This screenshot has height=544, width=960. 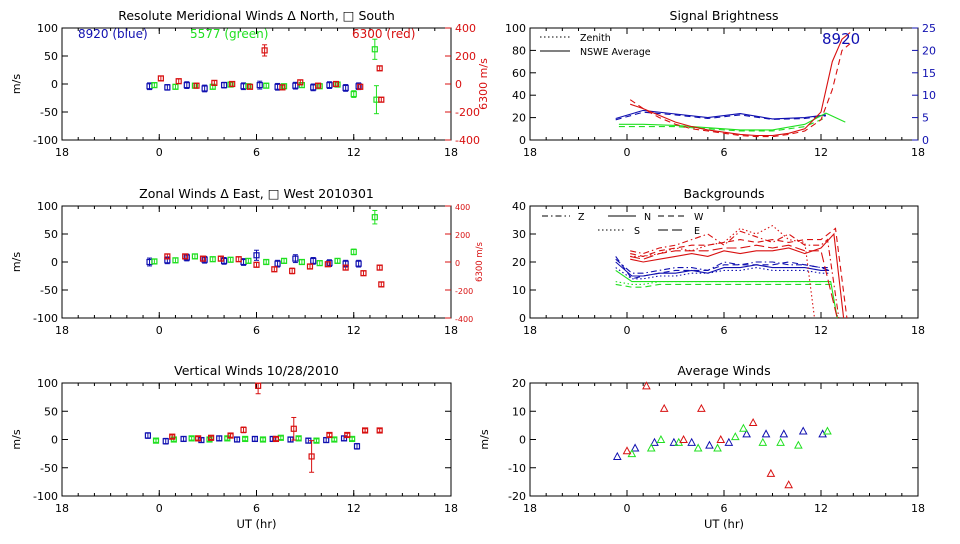 I want to click on series-green, so click(x=265, y=76).